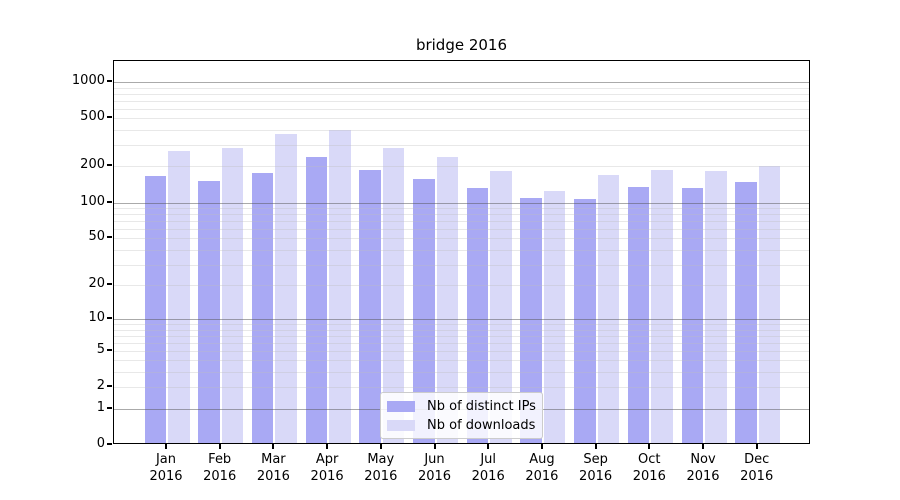  I want to click on y-tick-label-50: 50, so click(96, 237).